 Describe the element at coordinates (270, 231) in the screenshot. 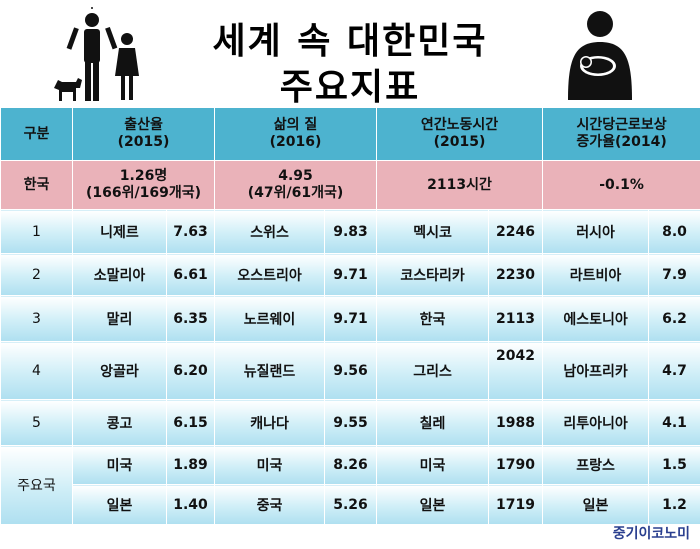

I see `country-cell: 스위스` at that location.